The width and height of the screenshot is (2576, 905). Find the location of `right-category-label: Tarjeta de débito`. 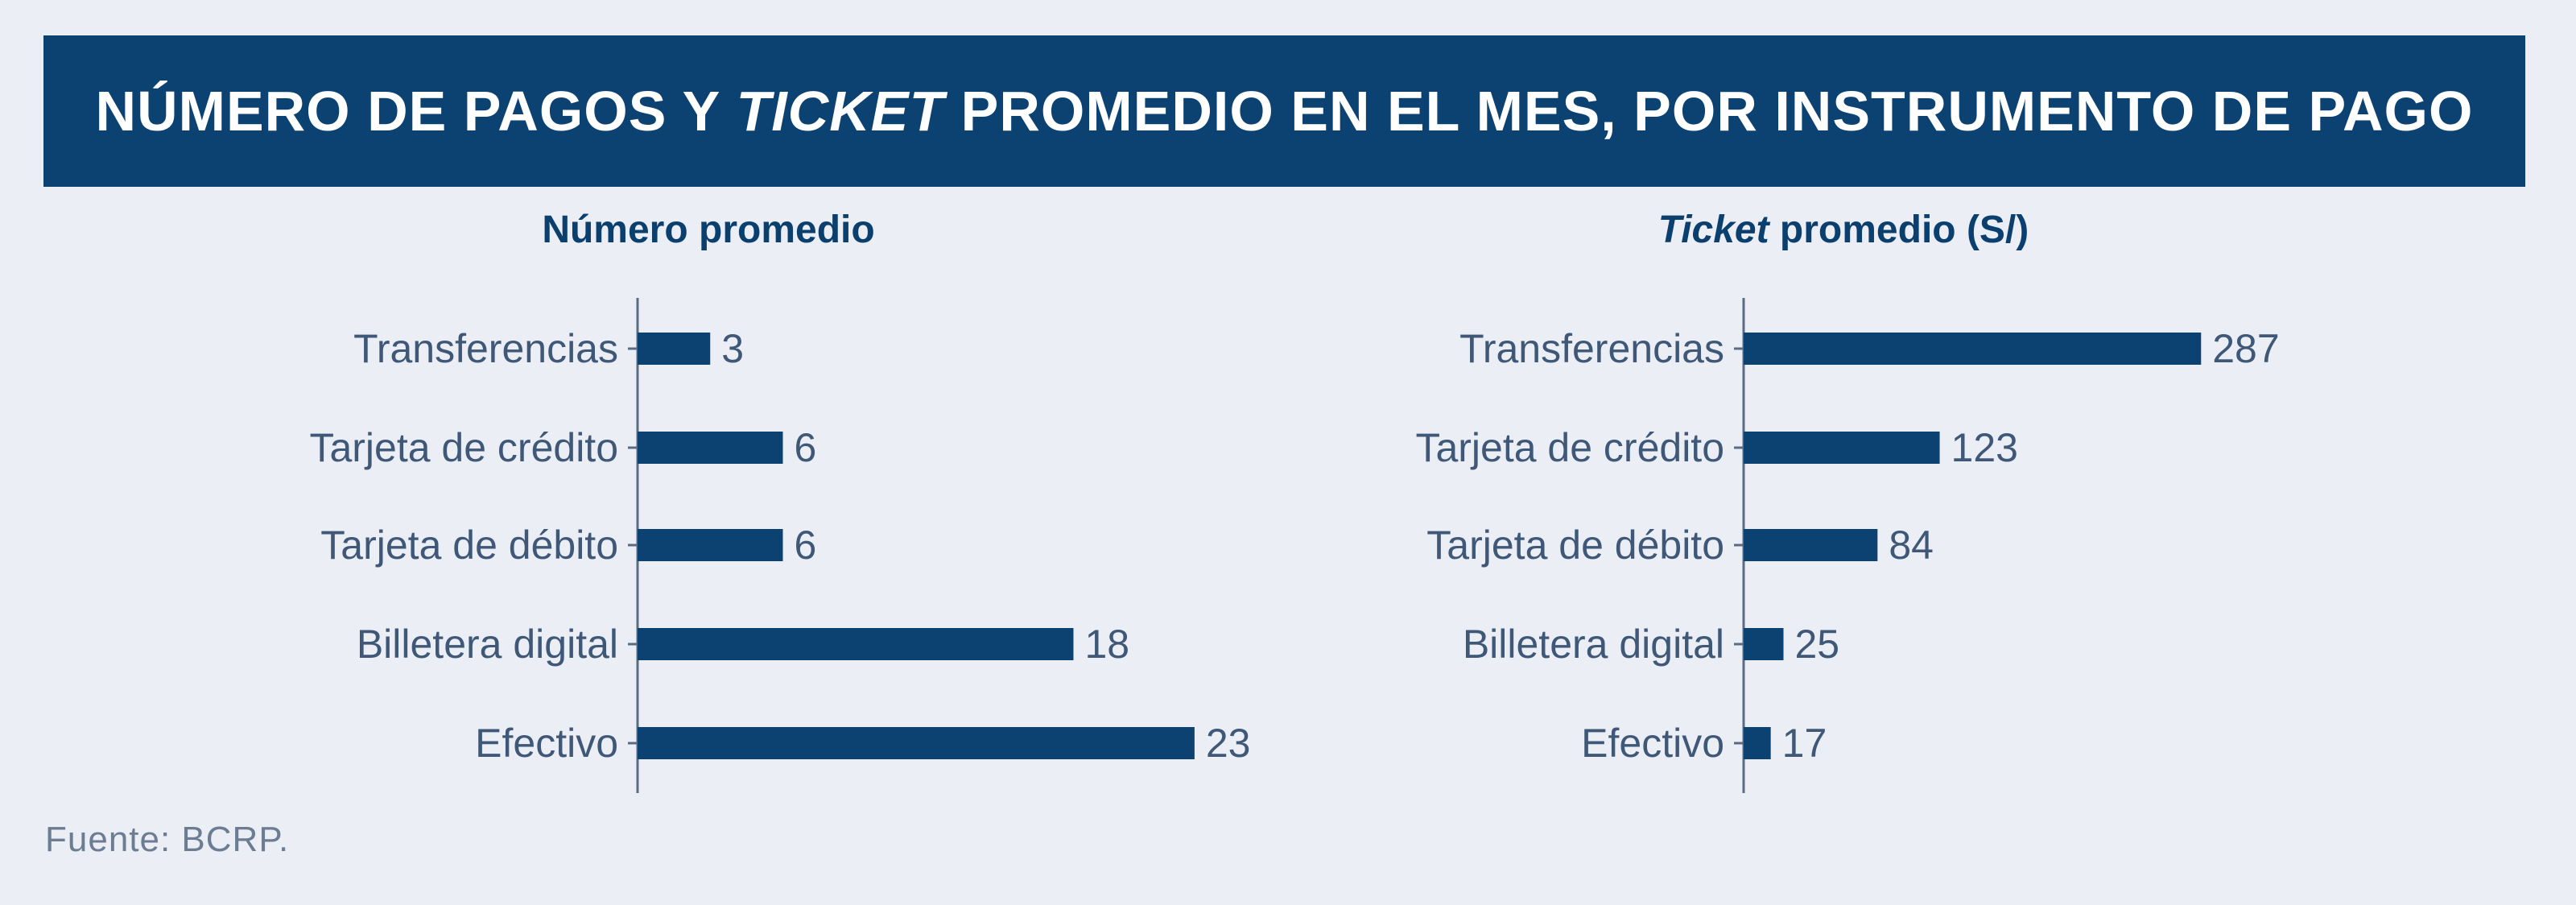

right-category-label: Tarjeta de débito is located at coordinates (1575, 545).